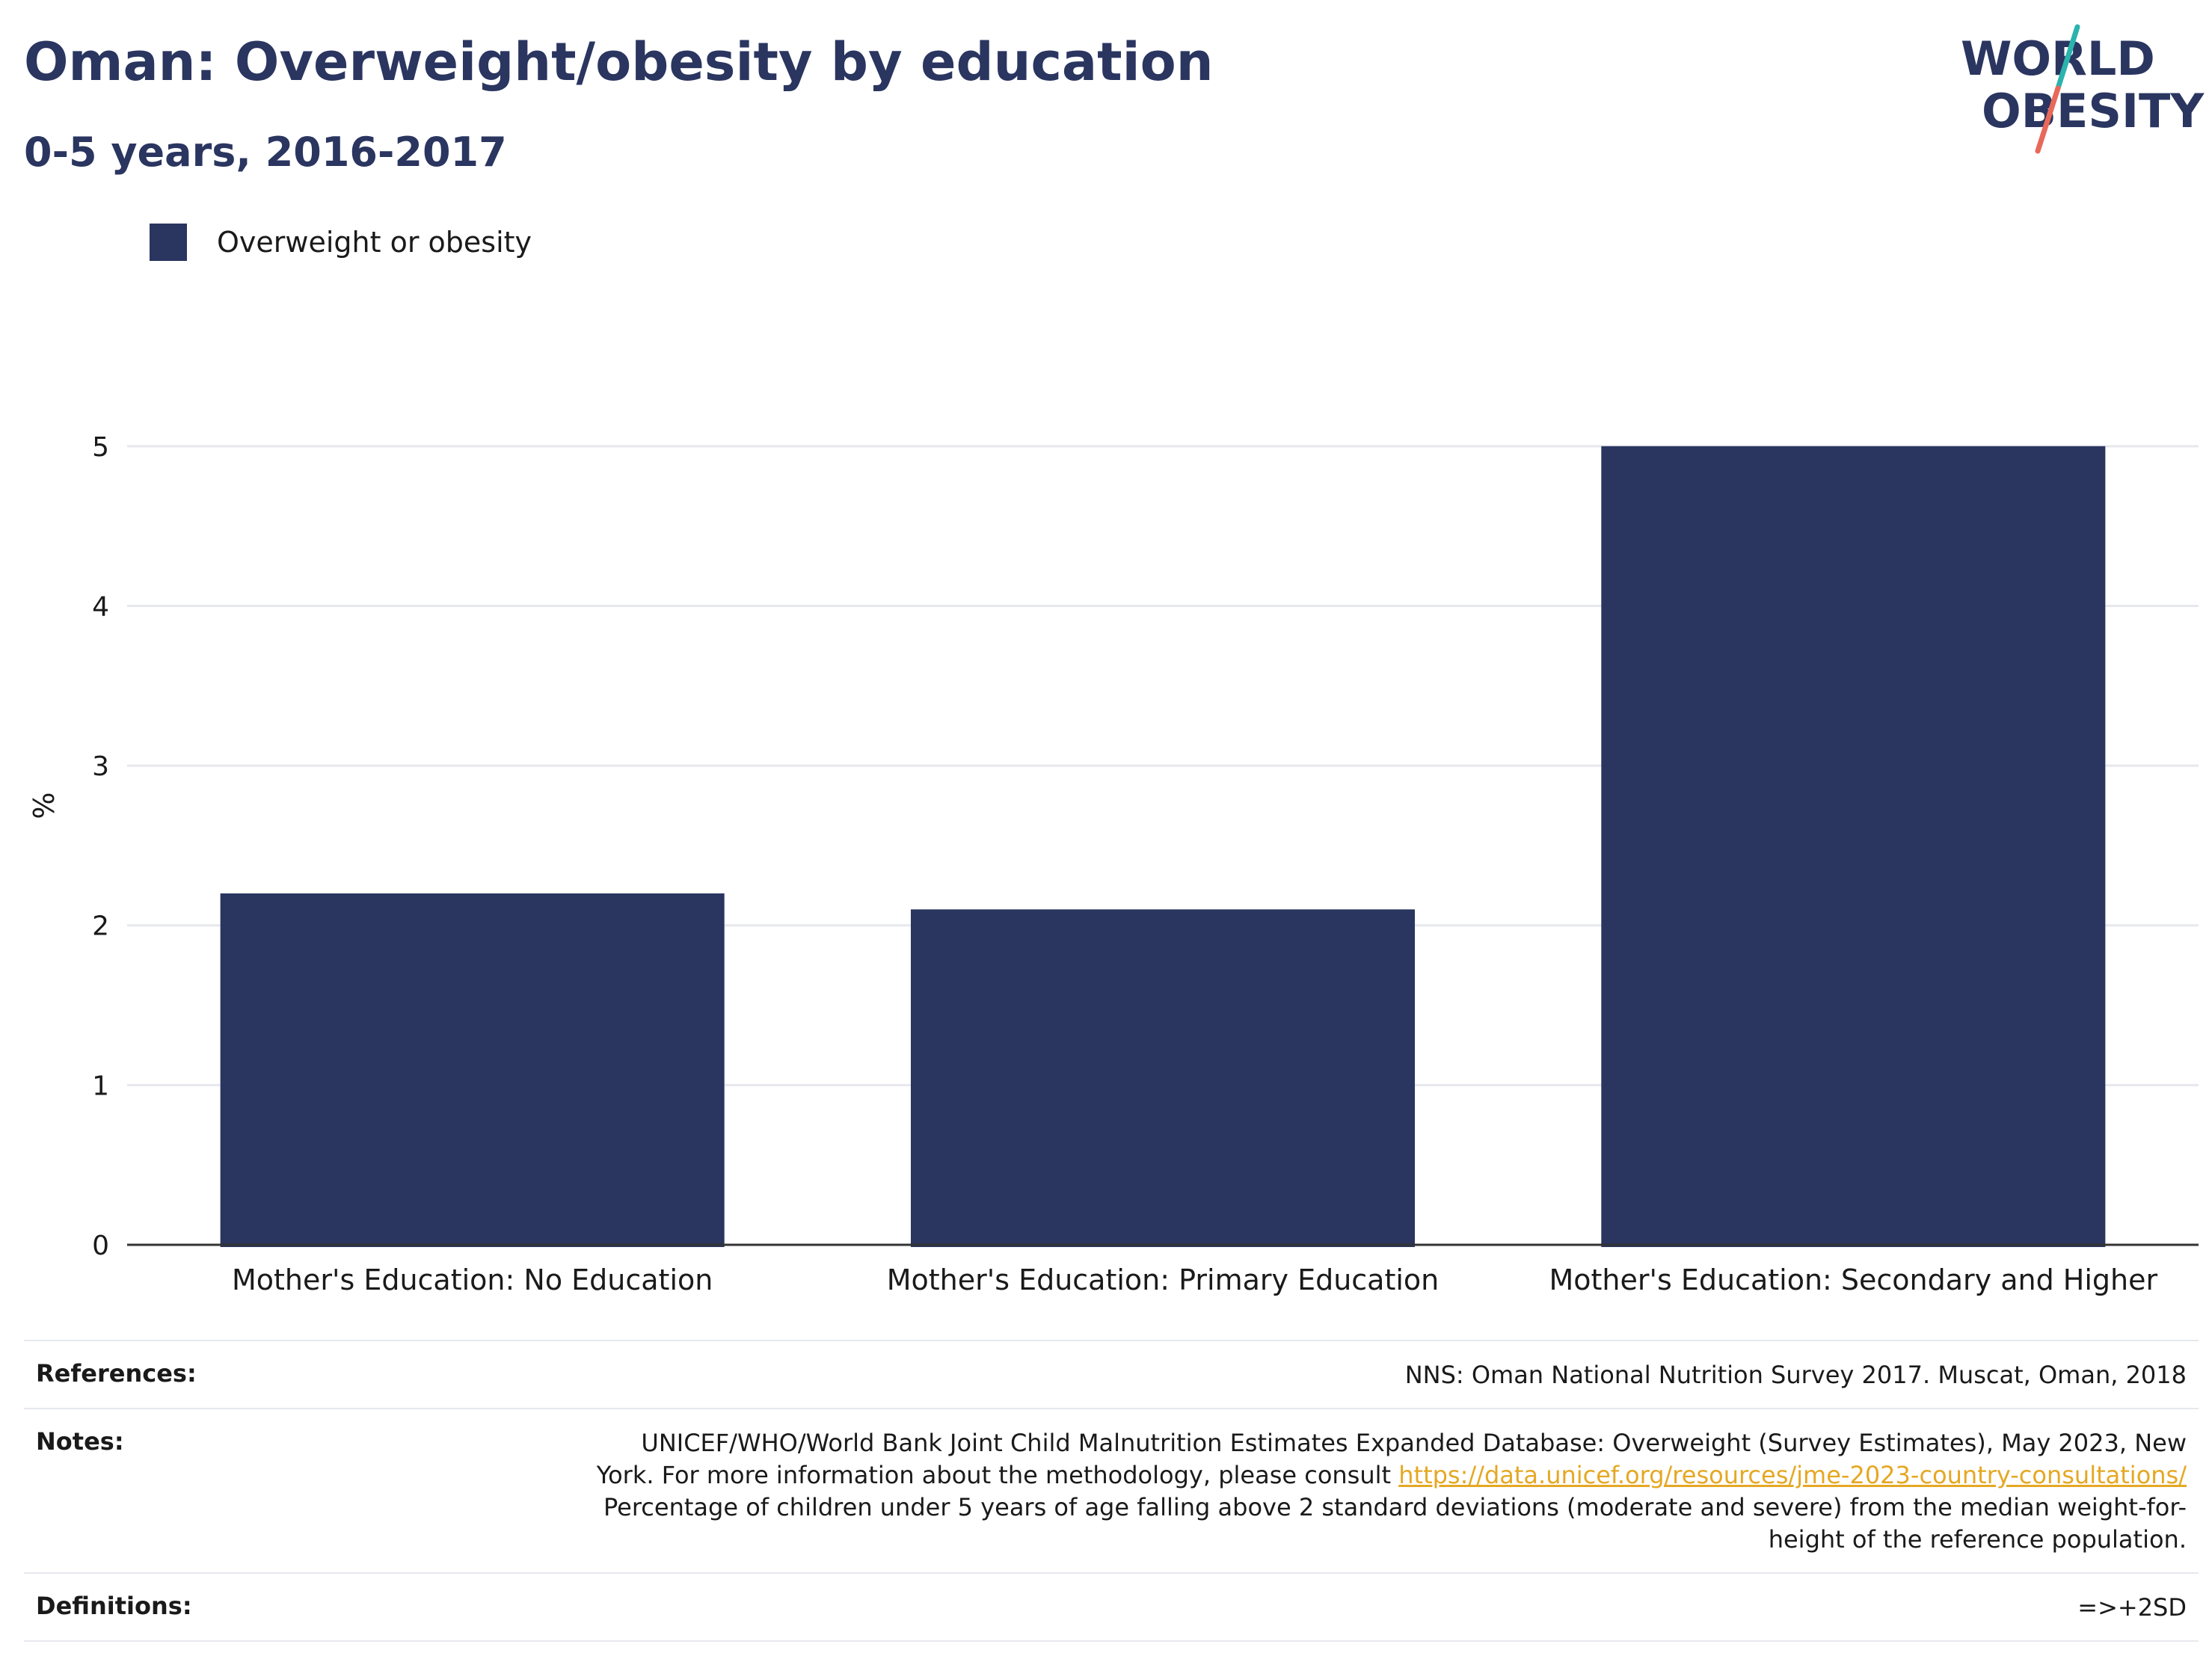 This screenshot has width=2212, height=1656. Describe the element at coordinates (374, 242) in the screenshot. I see `legend-label: Overweight or obesity` at that location.